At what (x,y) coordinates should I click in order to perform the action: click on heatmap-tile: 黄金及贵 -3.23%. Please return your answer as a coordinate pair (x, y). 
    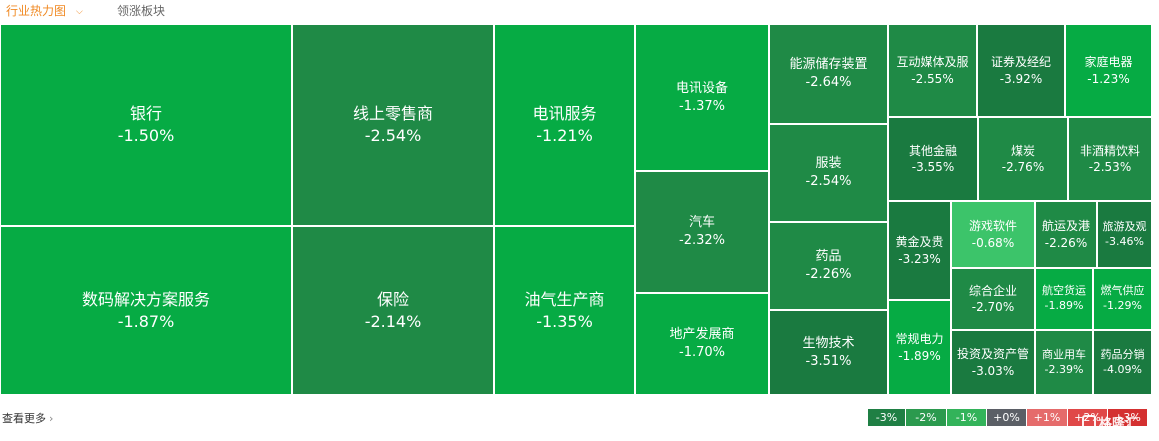
    Looking at the image, I should click on (919, 250).